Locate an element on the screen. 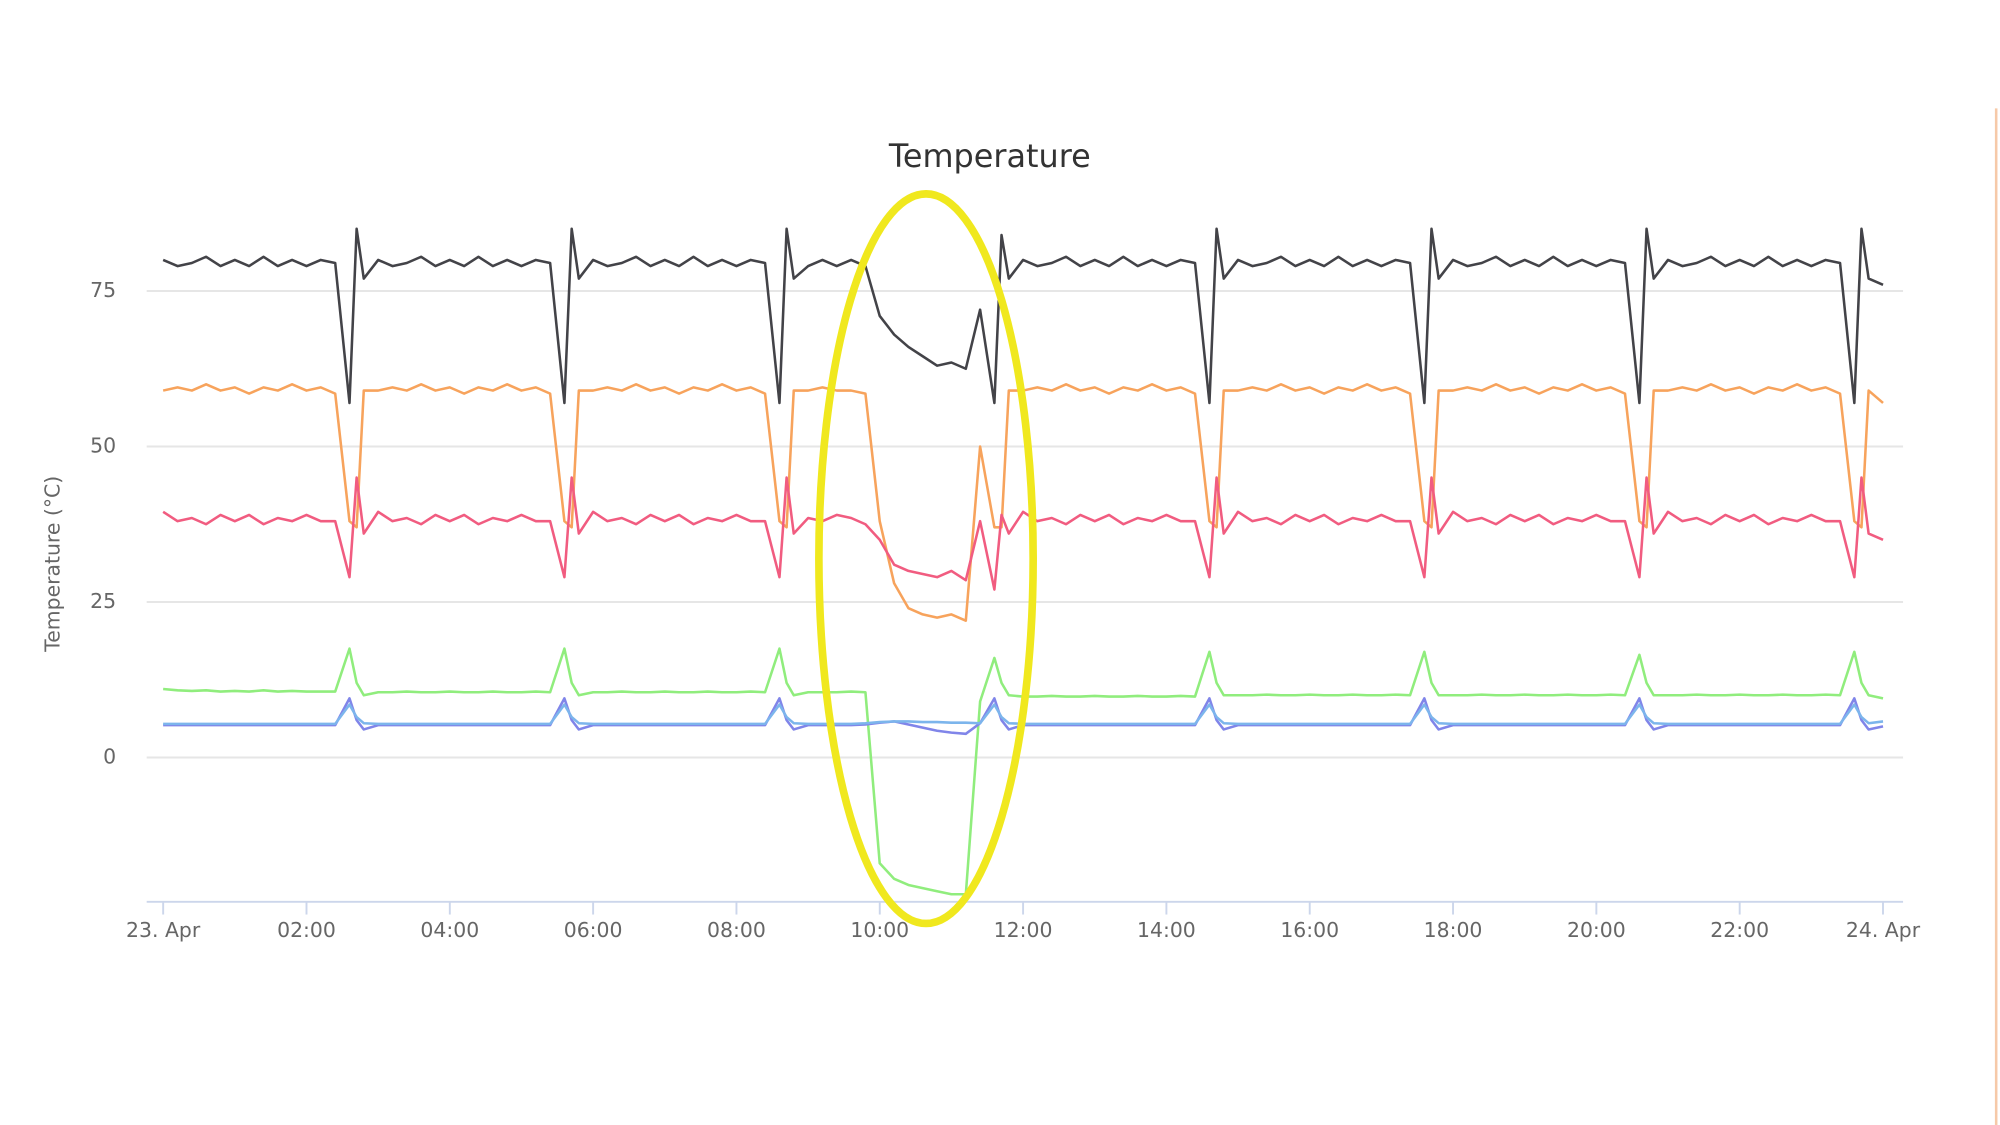  y-axis-title: Temperature (°C) is located at coordinates (53, 564).